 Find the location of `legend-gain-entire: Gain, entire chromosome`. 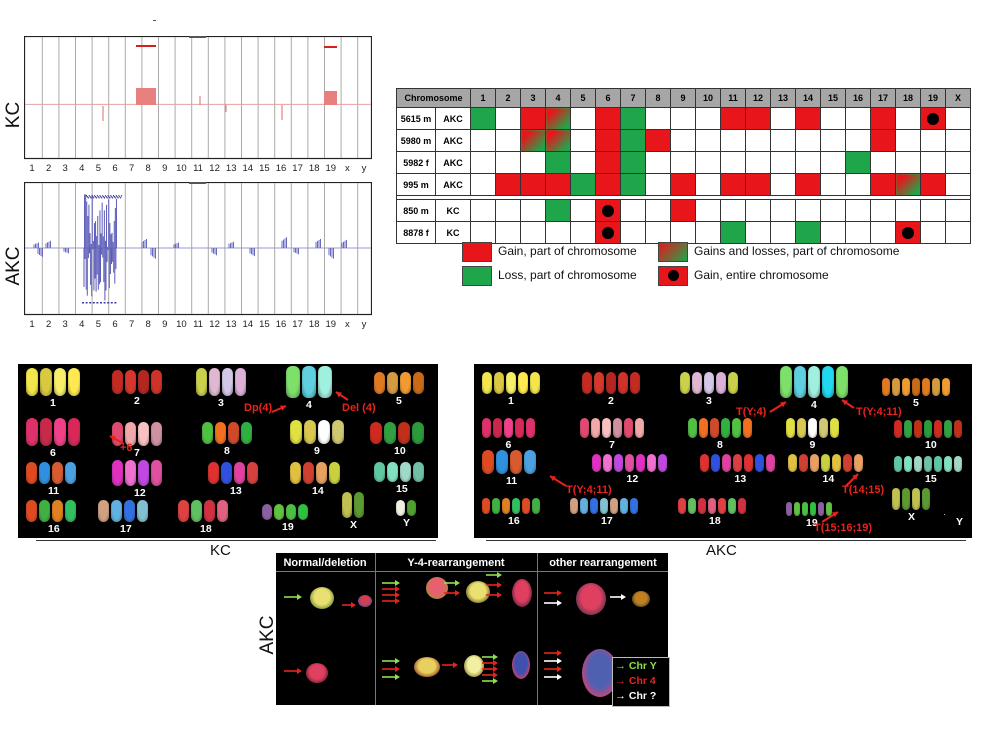

legend-gain-entire: Gain, entire chromosome is located at coordinates (743, 276).